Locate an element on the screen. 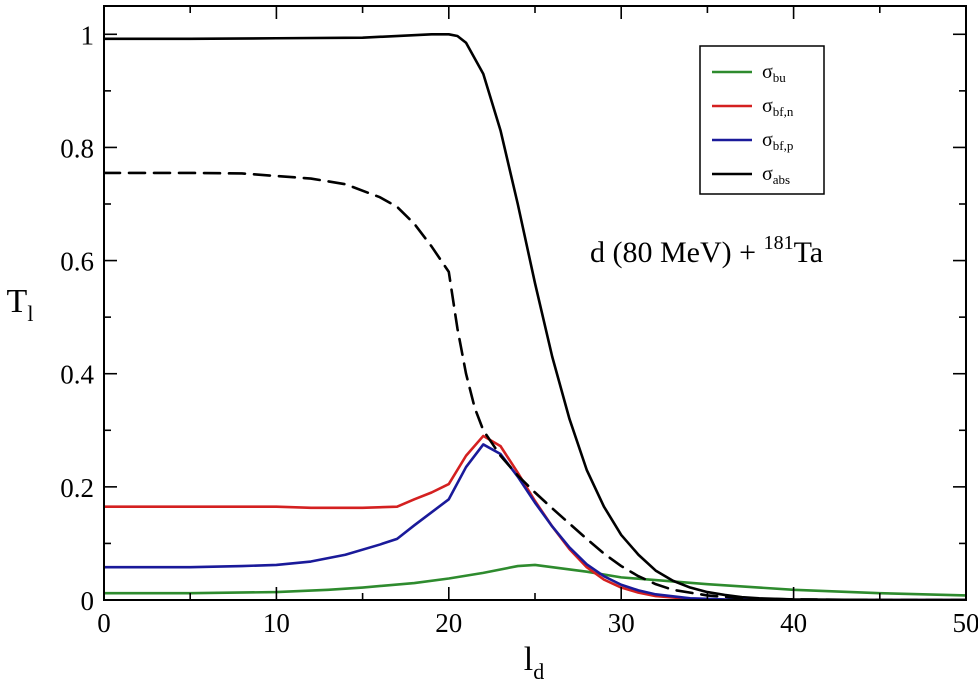  legend-label-sub: bf,n is located at coordinates (783, 111).